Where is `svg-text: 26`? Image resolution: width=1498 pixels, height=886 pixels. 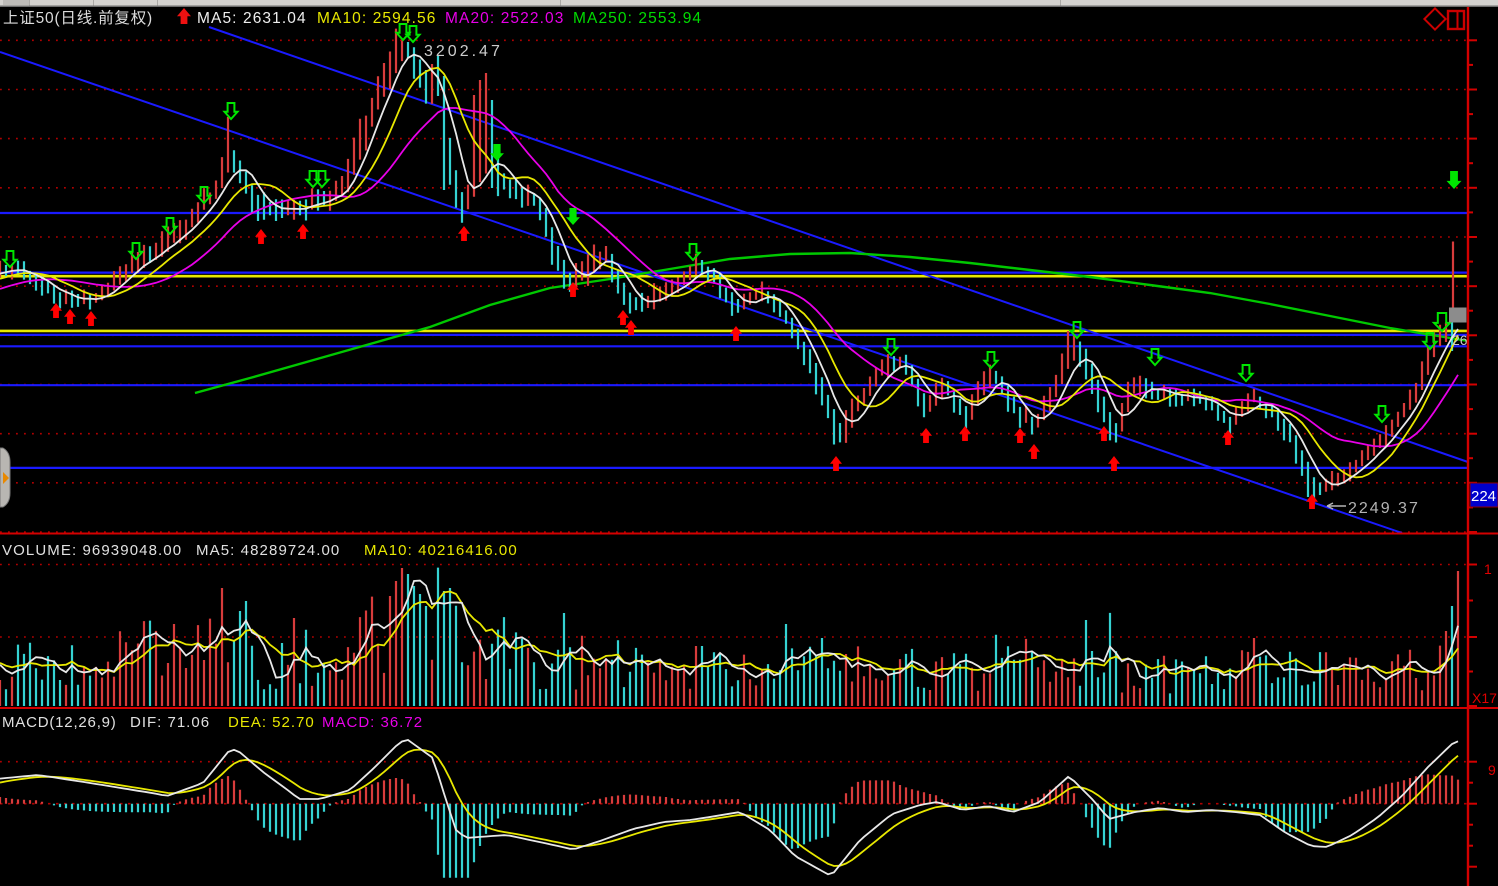
svg-text: 26 is located at coordinates (1460, 340).